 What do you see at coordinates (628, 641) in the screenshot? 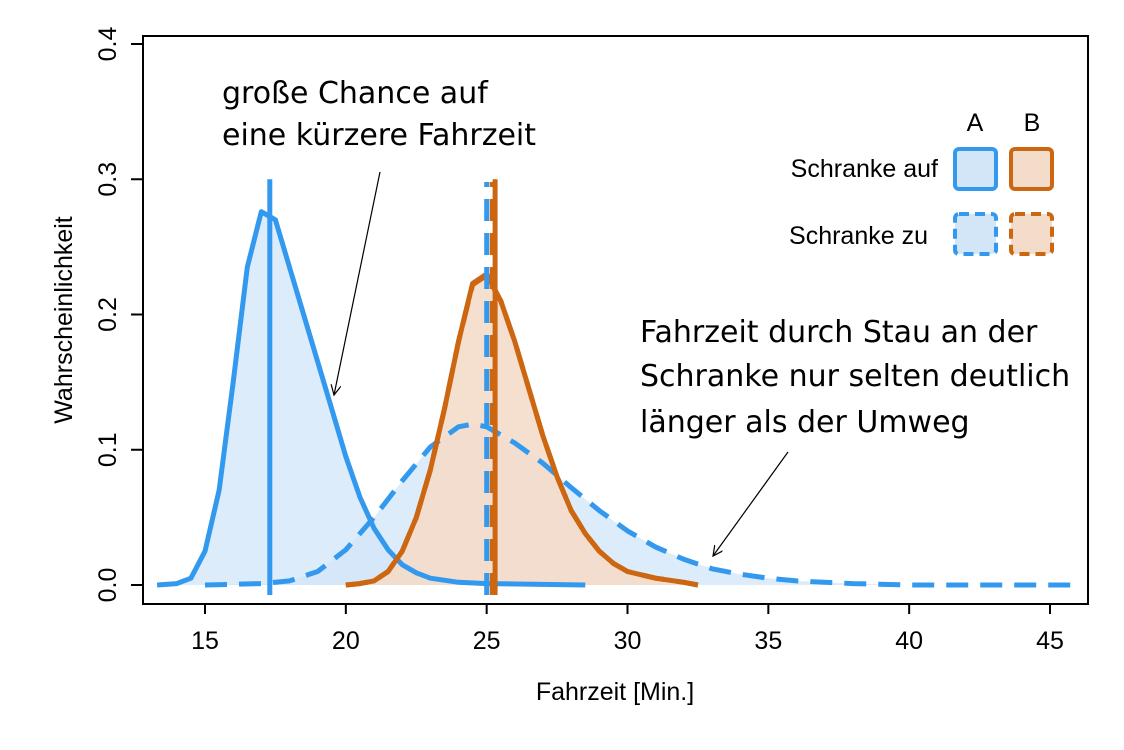
I see `x-tick-label: 30` at bounding box center [628, 641].